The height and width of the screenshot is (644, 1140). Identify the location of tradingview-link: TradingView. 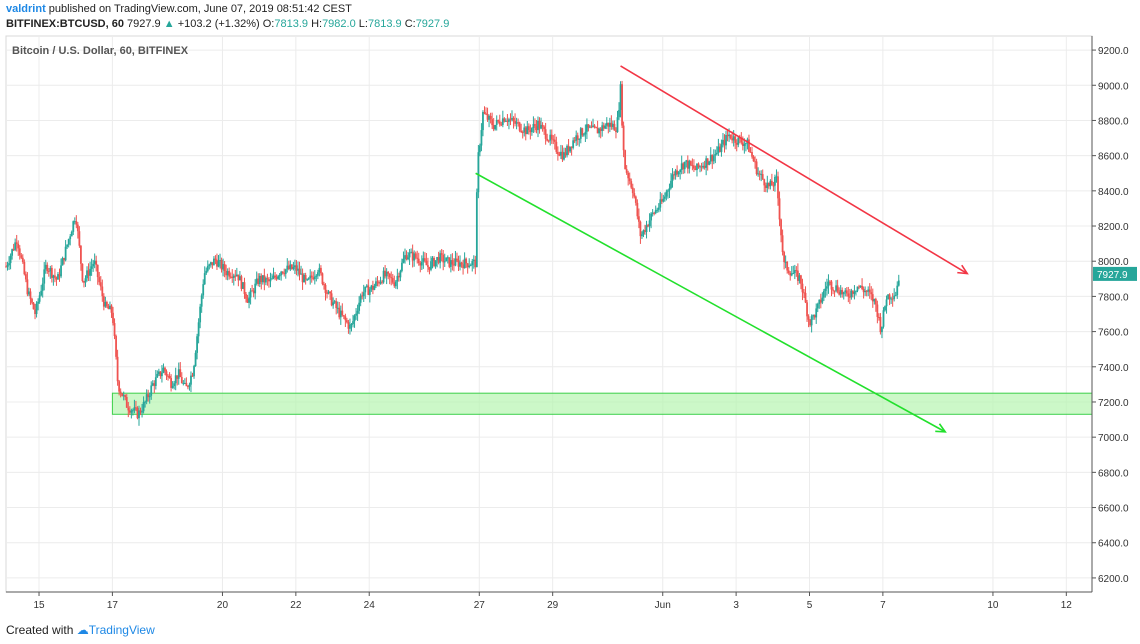
(121, 630).